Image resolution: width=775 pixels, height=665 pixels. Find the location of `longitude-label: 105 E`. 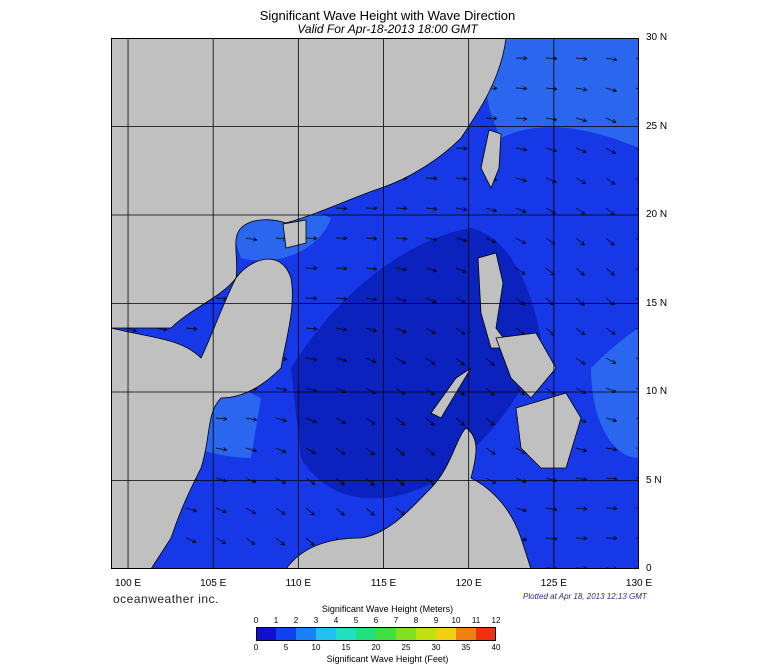

longitude-label: 105 E is located at coordinates (213, 583).